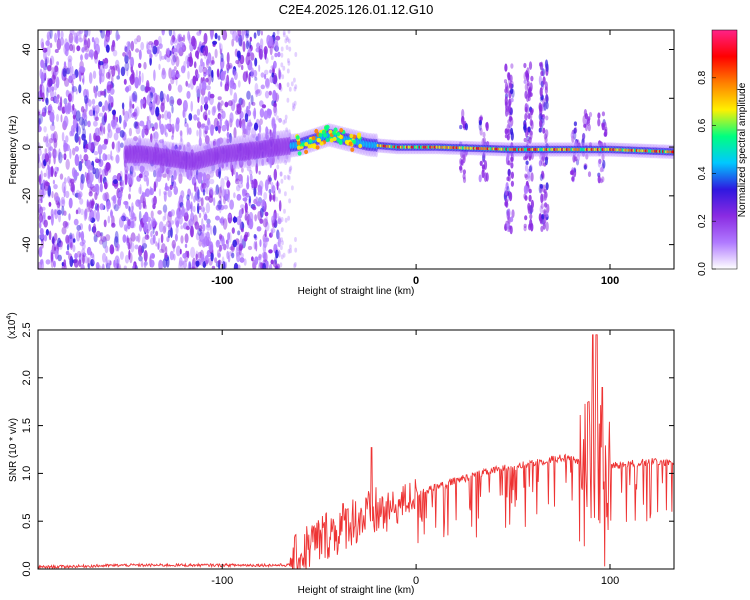 The height and width of the screenshot is (600, 750). Describe the element at coordinates (12, 325) in the screenshot. I see `snr-multiplier: (x104)` at that location.